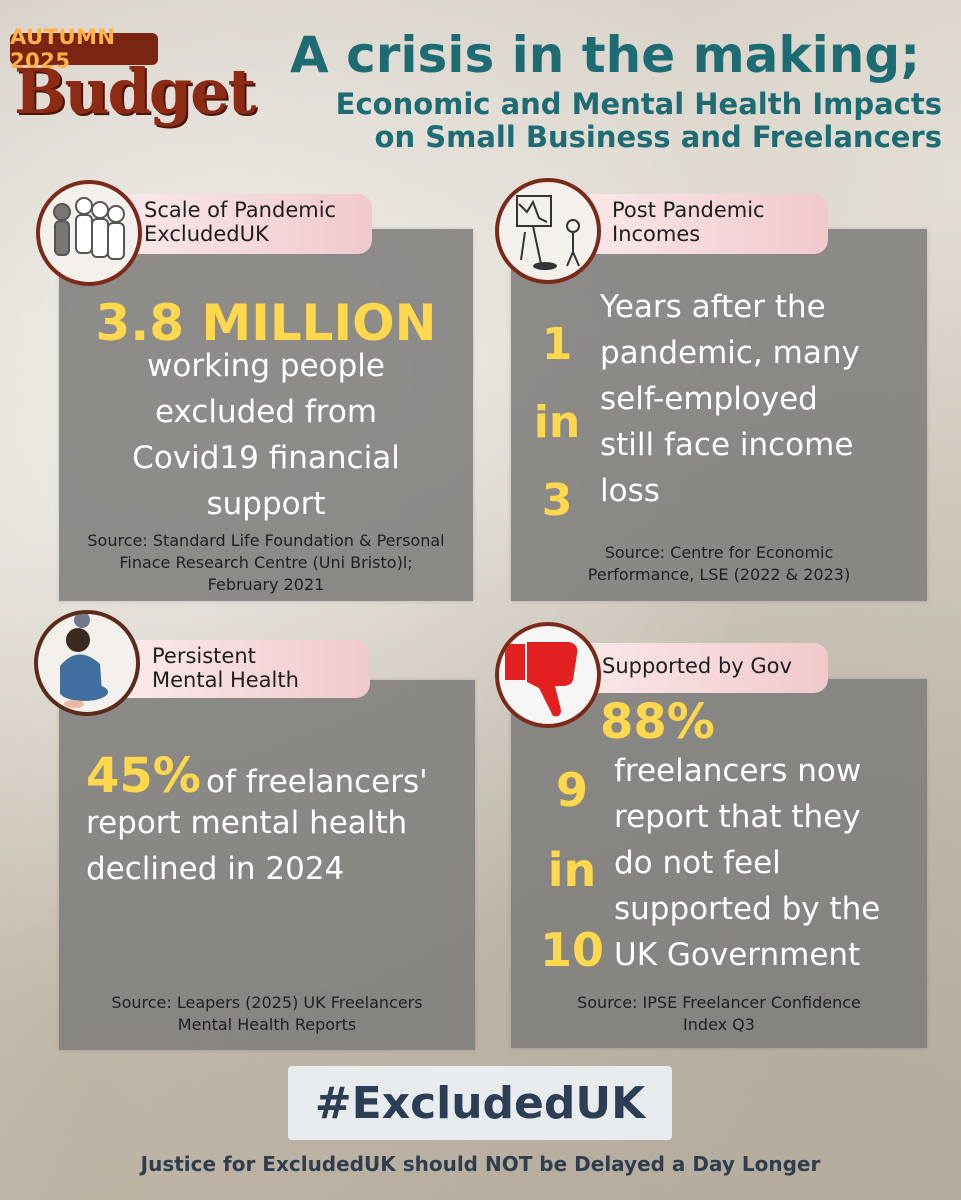 This screenshot has width=961, height=1200. I want to click on card-mental-health-first-text: of freelancers', so click(316, 782).